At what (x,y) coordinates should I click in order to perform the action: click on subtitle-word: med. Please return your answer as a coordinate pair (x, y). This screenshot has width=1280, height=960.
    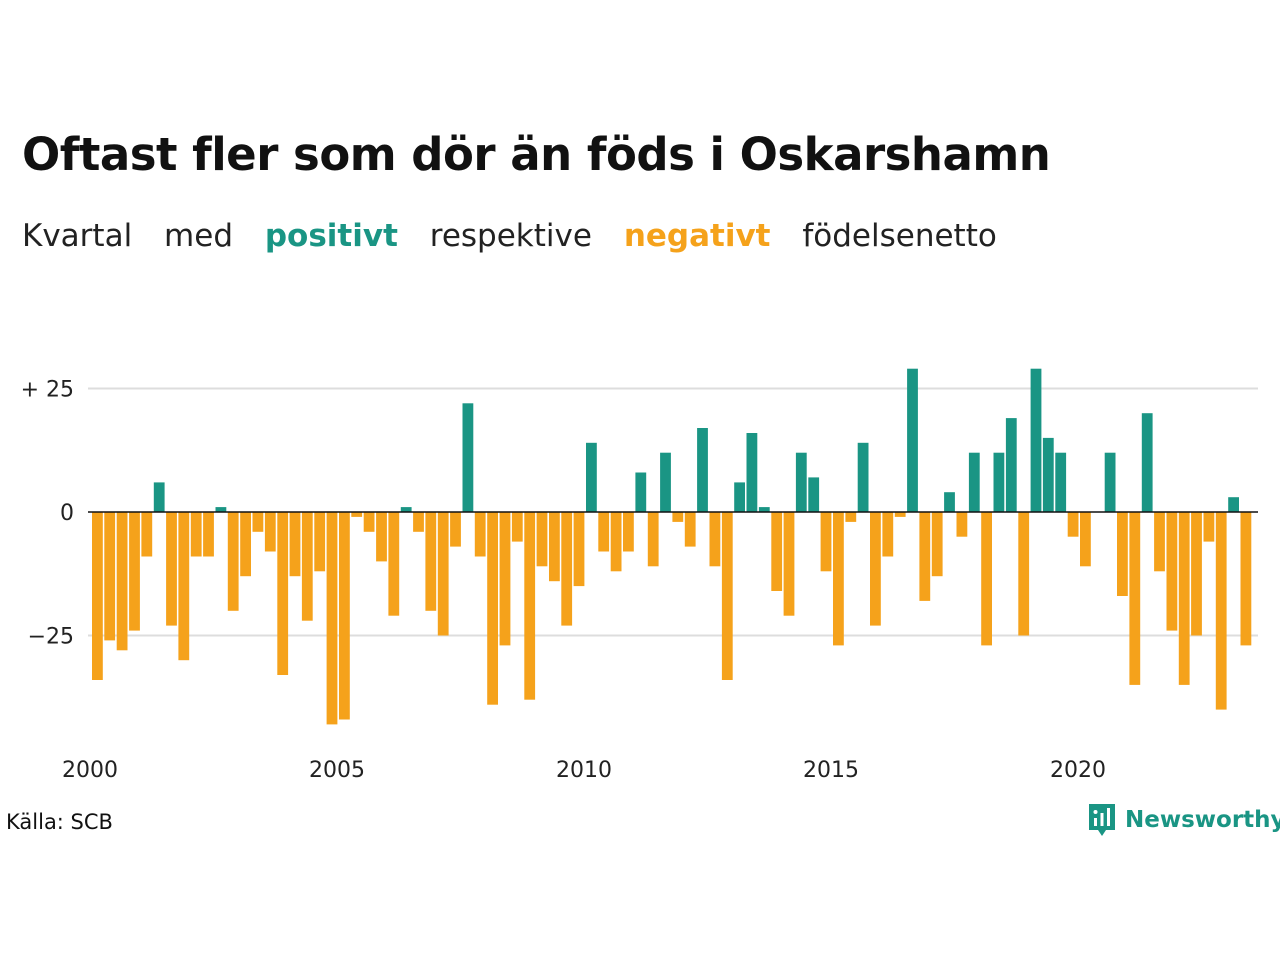
    Looking at the image, I should click on (198, 236).